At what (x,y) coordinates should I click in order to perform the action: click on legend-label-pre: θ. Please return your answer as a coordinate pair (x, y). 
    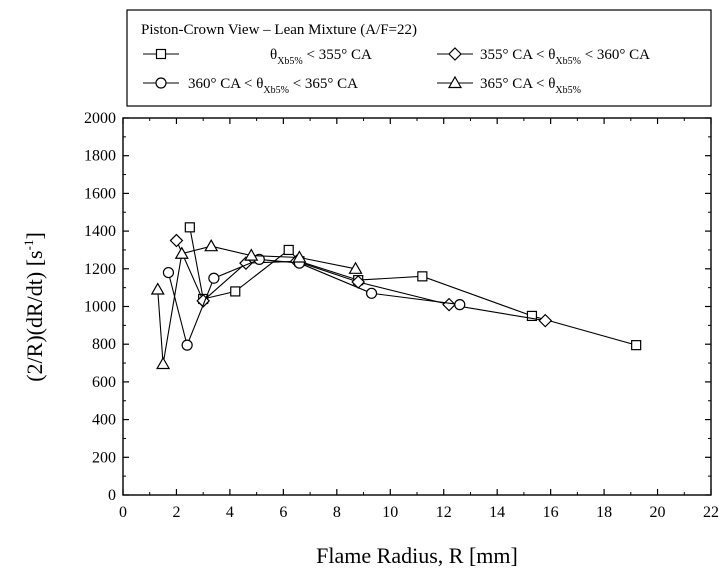
    Looking at the image, I should click on (273, 55).